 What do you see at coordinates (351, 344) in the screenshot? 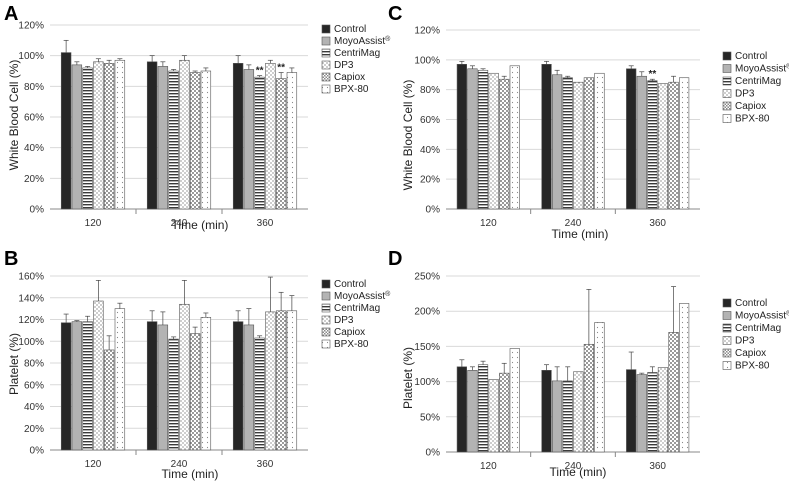
I see `legend-label: BPX-80` at bounding box center [351, 344].